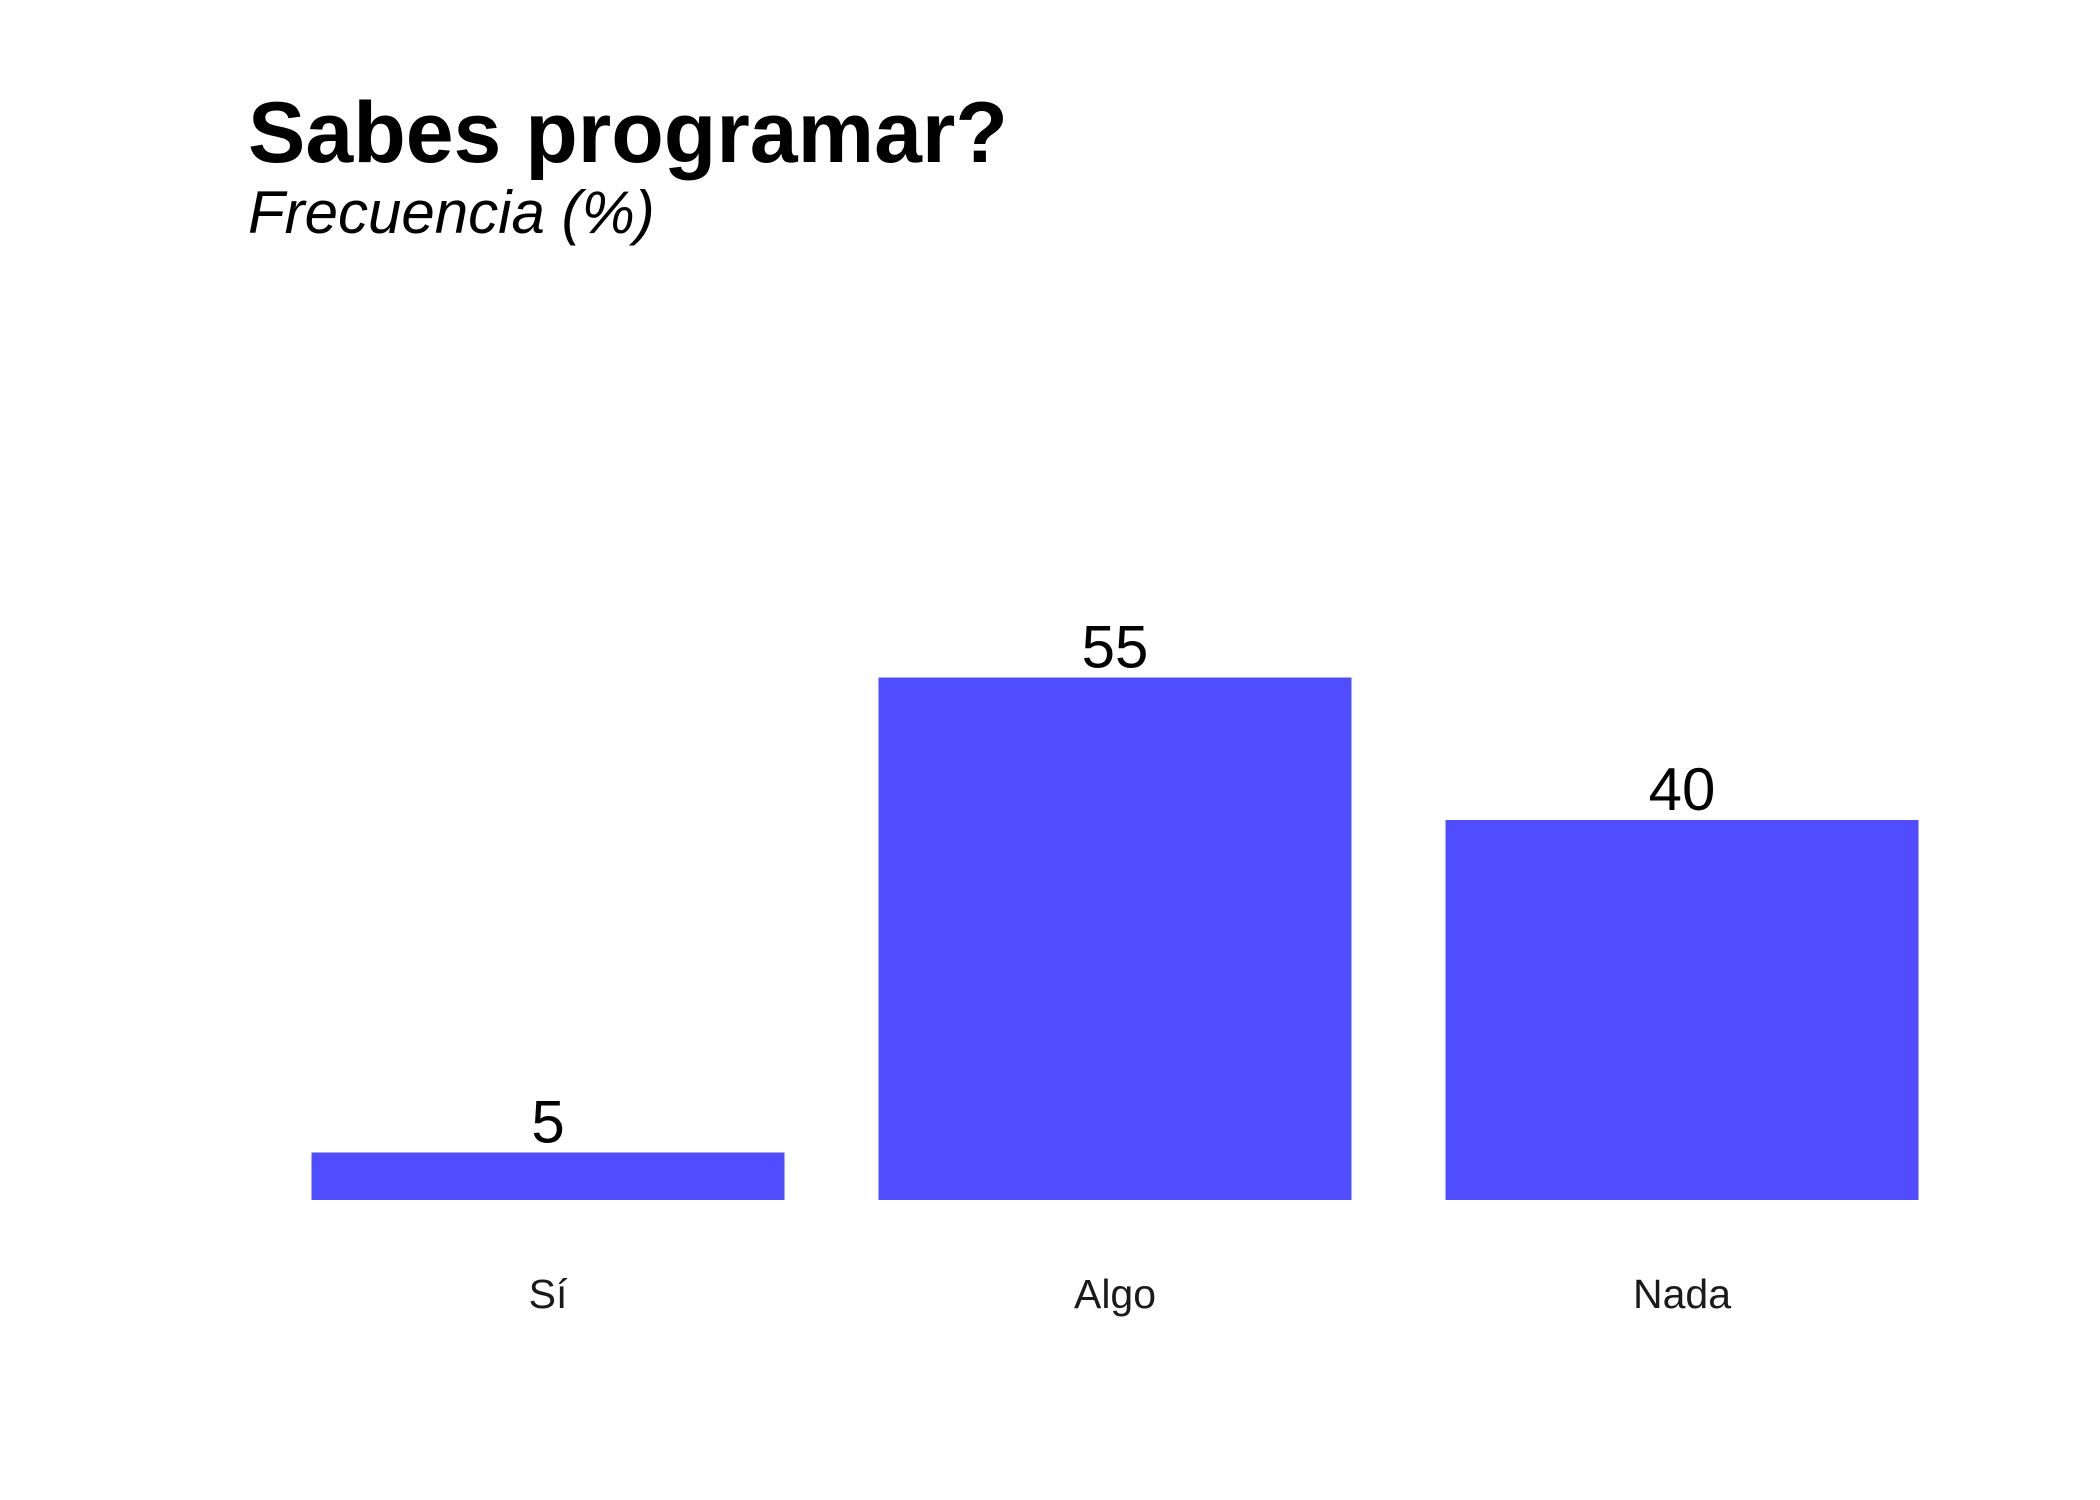 The height and width of the screenshot is (1500, 2100). Describe the element at coordinates (1115, 647) in the screenshot. I see `data-label-1: 55` at that location.